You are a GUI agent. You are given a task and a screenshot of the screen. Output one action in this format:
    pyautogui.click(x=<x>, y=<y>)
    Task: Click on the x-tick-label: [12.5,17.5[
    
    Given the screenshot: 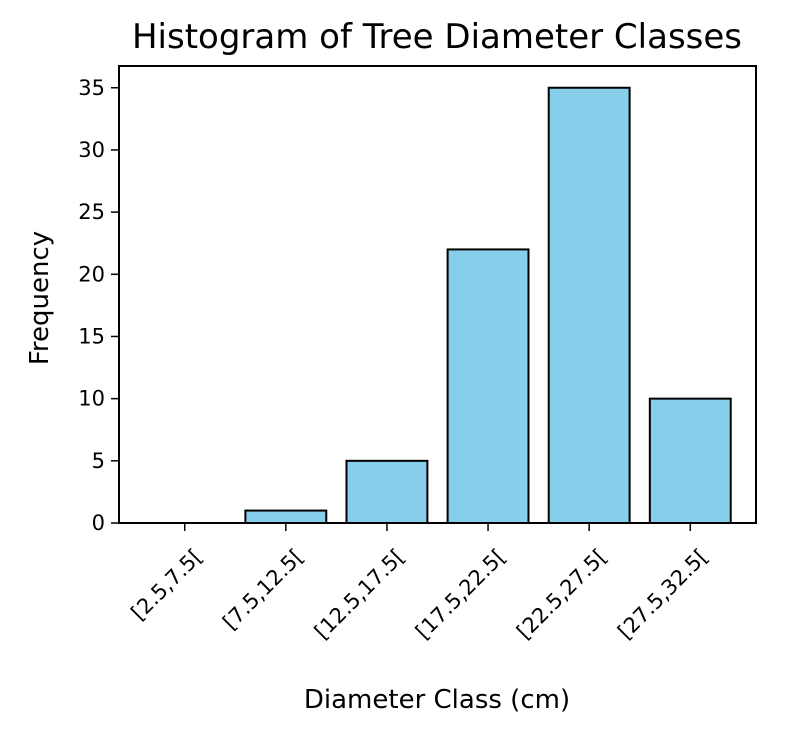 What is the action you would take?
    pyautogui.click(x=359, y=593)
    